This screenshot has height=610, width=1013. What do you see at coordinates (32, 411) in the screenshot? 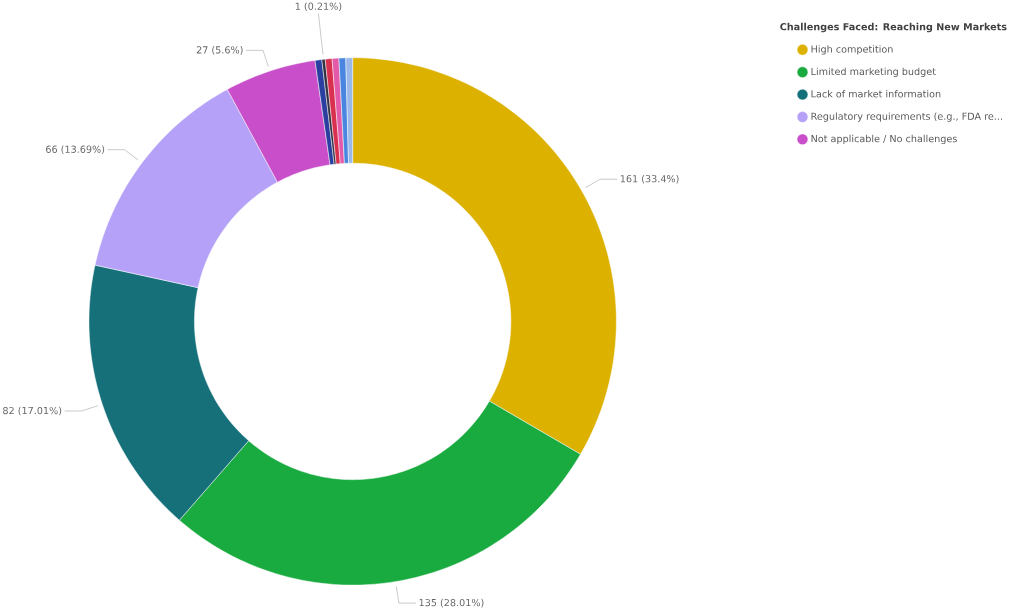
I see `data-label: 82 (17.01%)` at bounding box center [32, 411].